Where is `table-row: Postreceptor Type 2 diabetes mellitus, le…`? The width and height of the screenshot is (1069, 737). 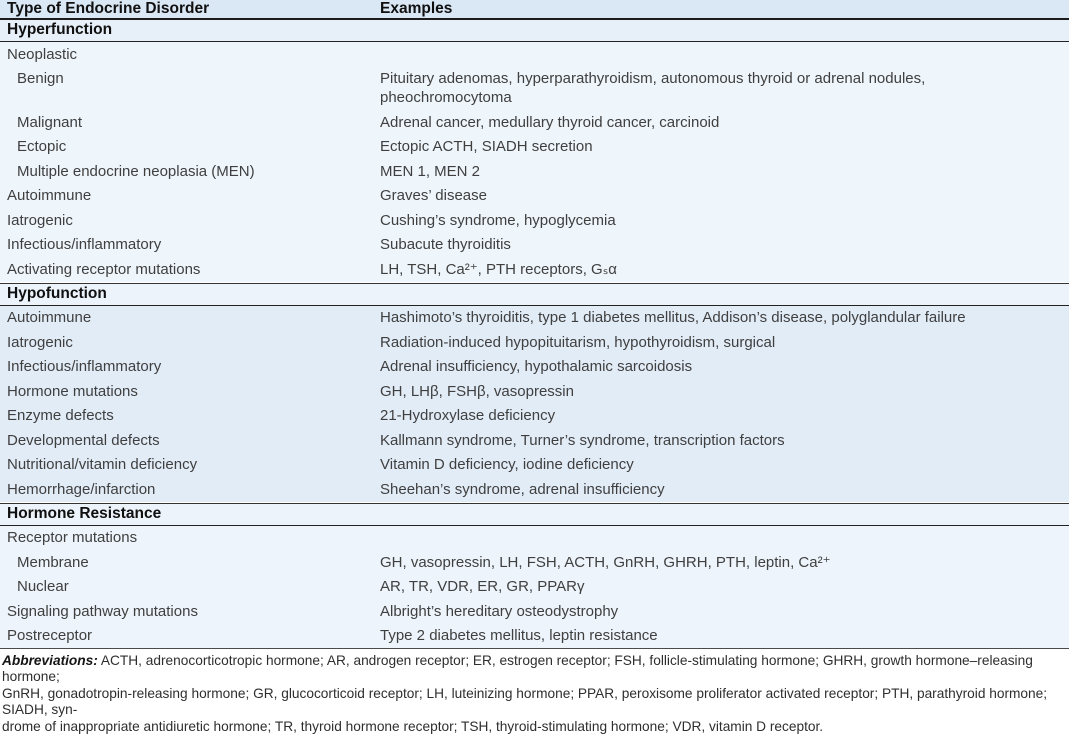
table-row: Postreceptor Type 2 diabetes mellitus, le… is located at coordinates (534, 635).